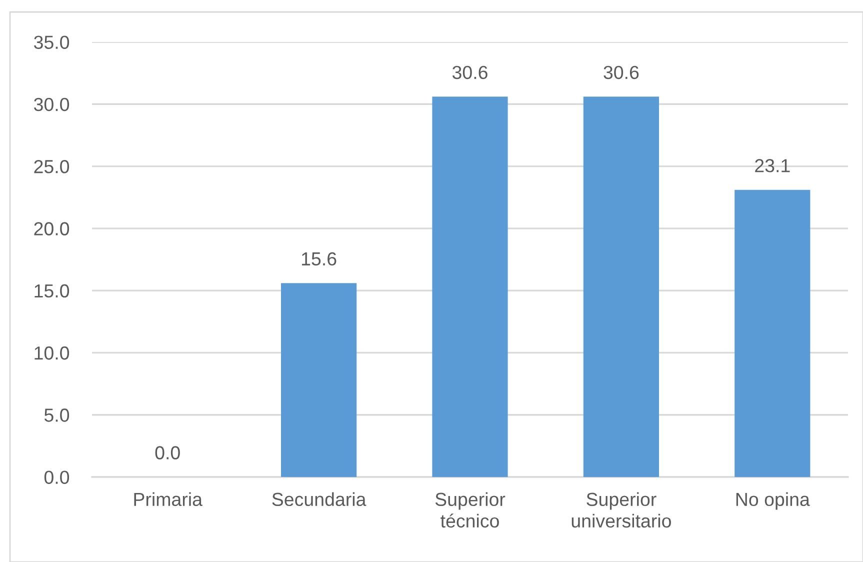 This screenshot has height=562, width=863. Describe the element at coordinates (52, 105) in the screenshot. I see `y-tick-label: 30.0` at that location.